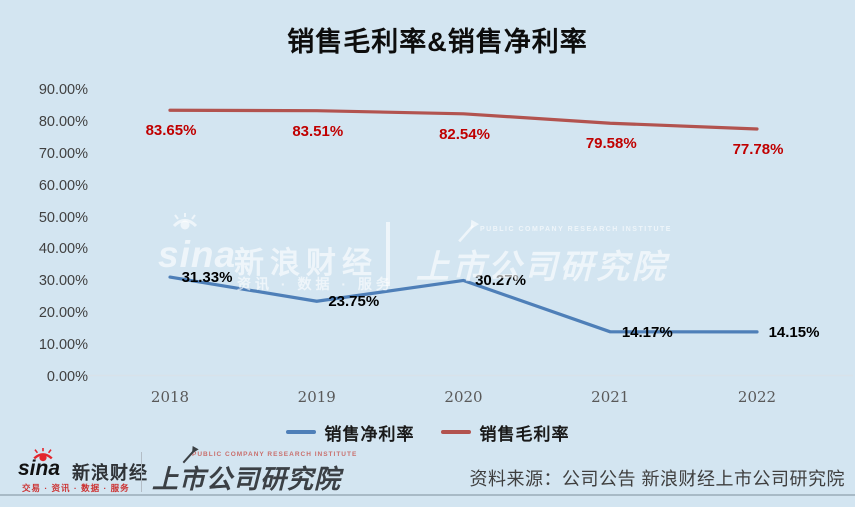 This screenshot has height=507, width=855. Describe the element at coordinates (463, 397) in the screenshot. I see `x-axis-year-label: 2020` at that location.